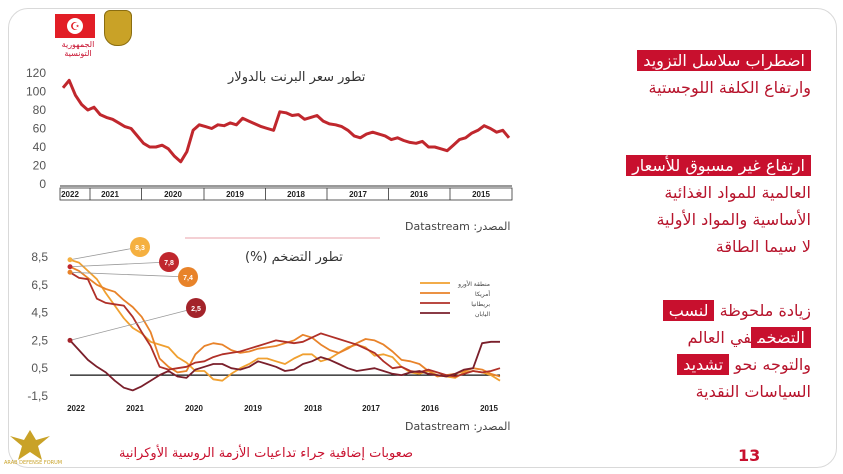 The width and height of the screenshot is (843, 474). Describe the element at coordinates (765, 310) in the screenshot. I see `inflation-word1: زيادة ملحوظة` at that location.